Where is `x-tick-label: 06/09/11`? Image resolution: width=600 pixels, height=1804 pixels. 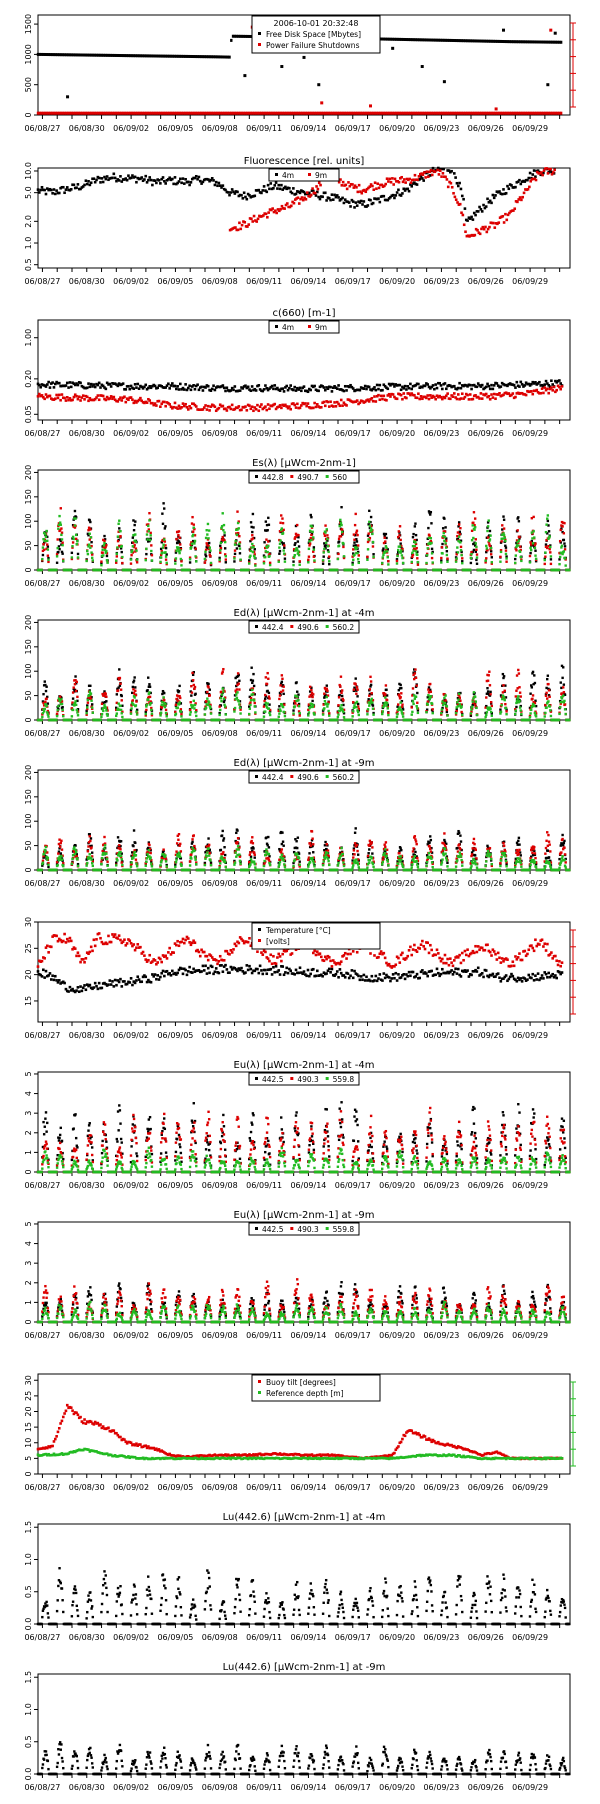 x-tick-label: 06/09/11 is located at coordinates (264, 583).